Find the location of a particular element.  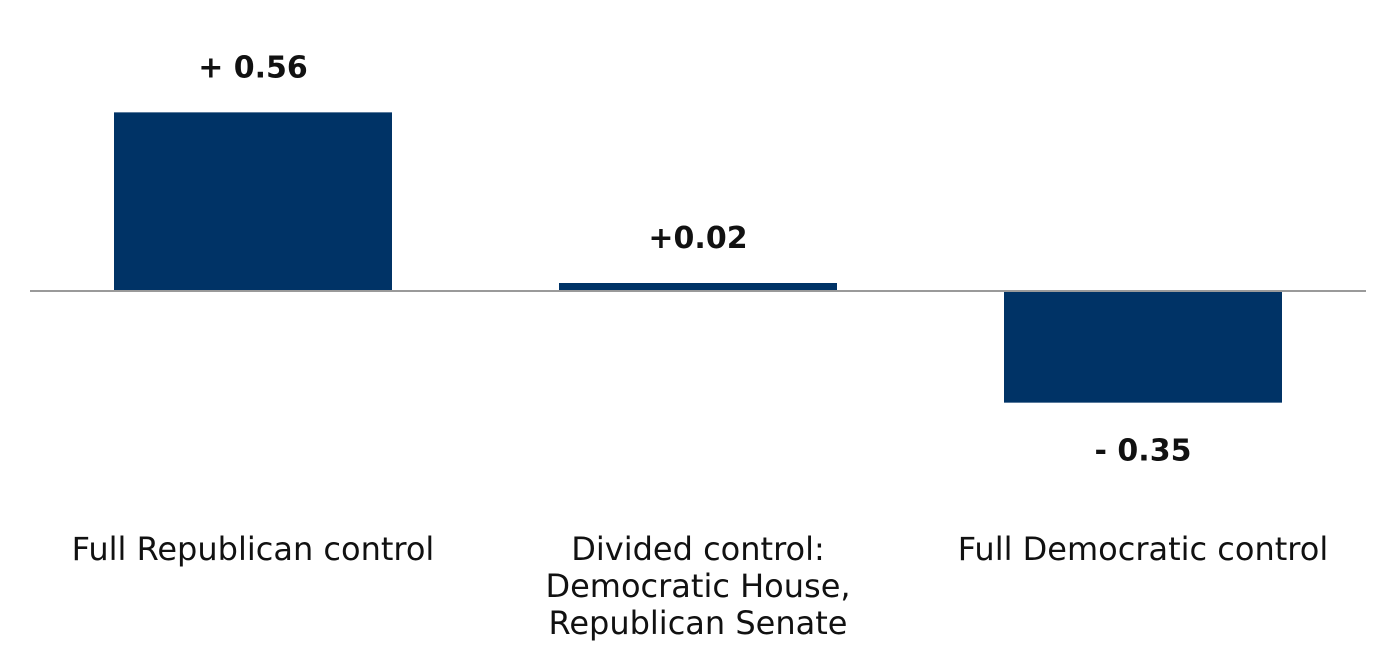

data-label-1: + 0.56 is located at coordinates (253, 67).